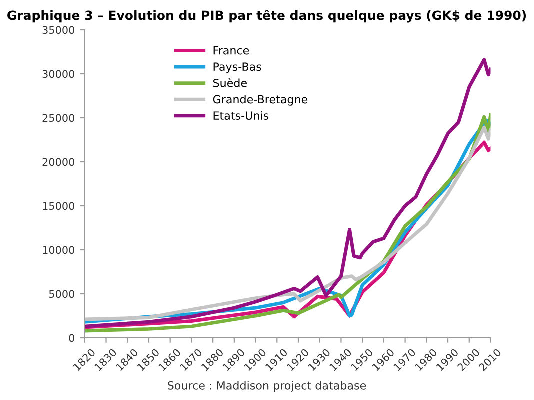 This screenshot has width=534, height=400. I want to click on legend-label: Pays-Bas, so click(238, 68).